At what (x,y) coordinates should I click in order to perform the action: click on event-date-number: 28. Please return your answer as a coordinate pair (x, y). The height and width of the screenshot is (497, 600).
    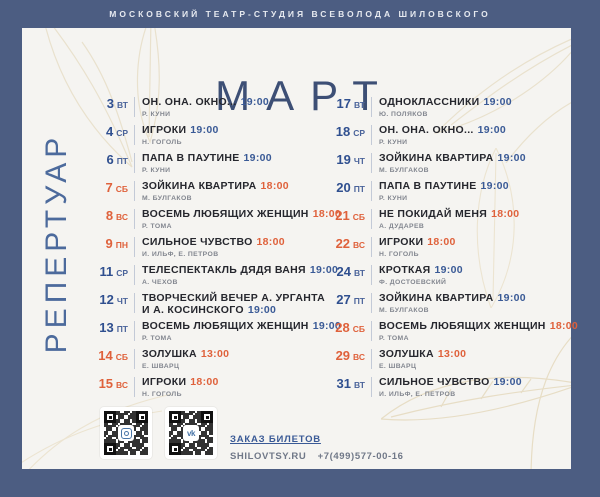
    Looking at the image, I should click on (342, 327).